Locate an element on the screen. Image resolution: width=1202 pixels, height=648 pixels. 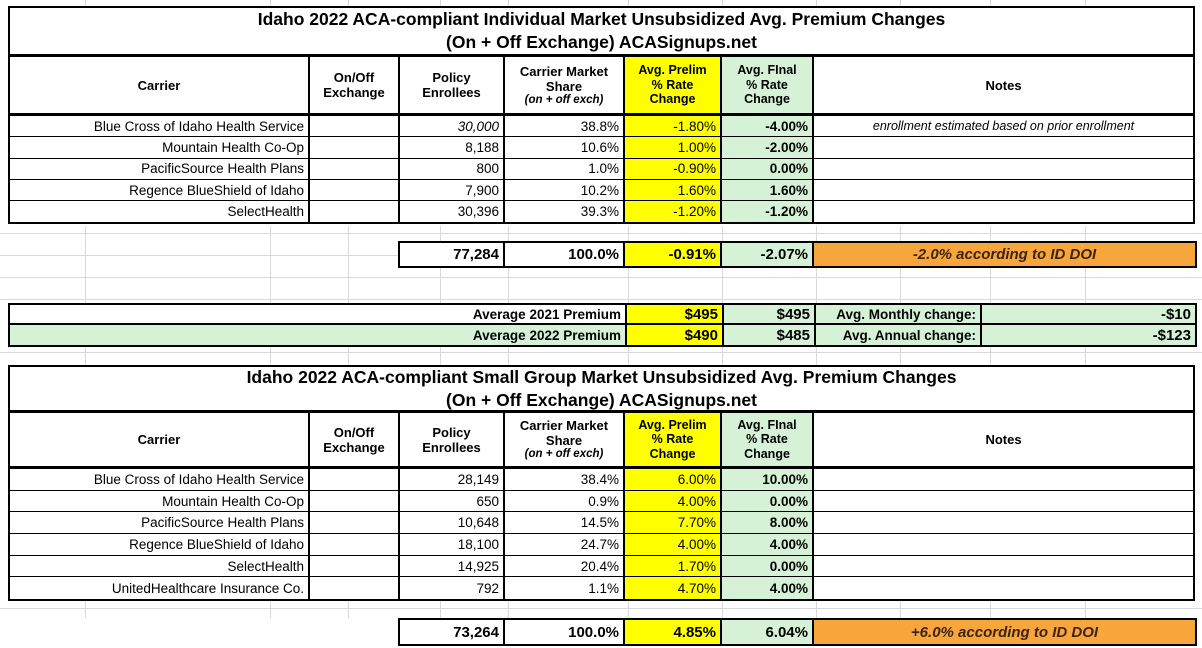
share-cell: 24.7% is located at coordinates (565, 544).